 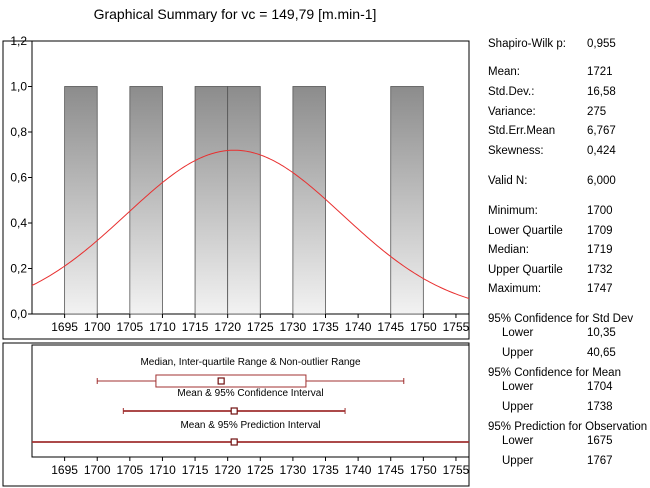 I want to click on stat-value: 1767, so click(x=600, y=461).